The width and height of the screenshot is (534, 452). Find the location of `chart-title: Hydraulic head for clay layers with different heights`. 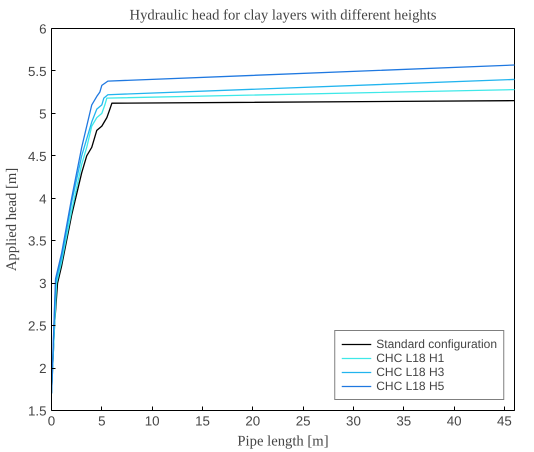

chart-title: Hydraulic head for clay layers with different heights is located at coordinates (283, 16).